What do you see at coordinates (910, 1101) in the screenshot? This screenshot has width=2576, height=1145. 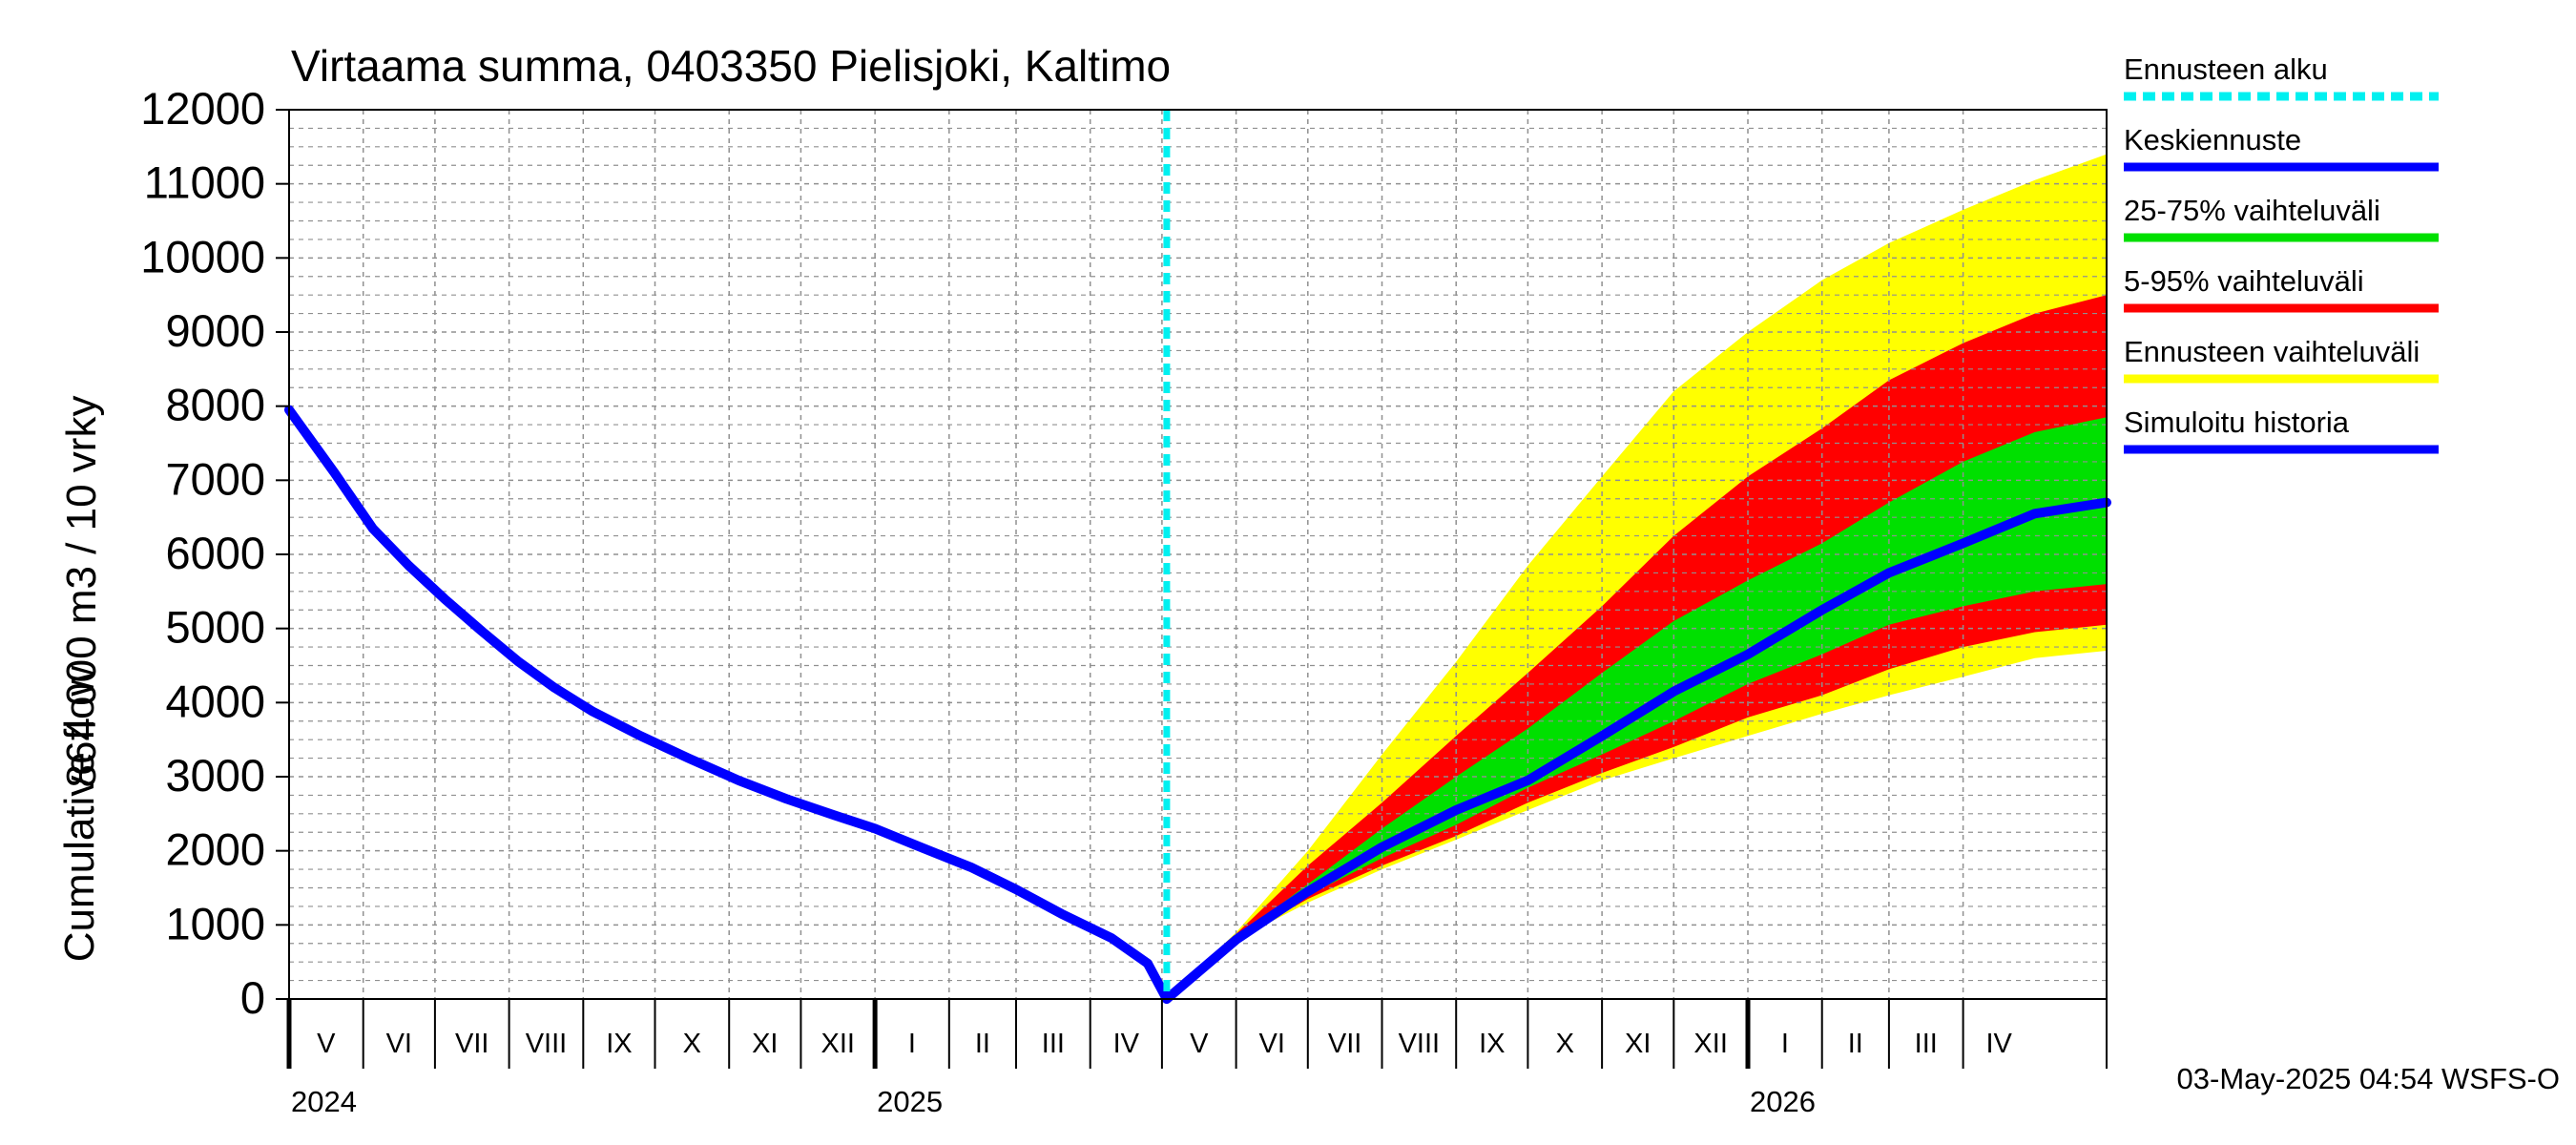 I see `year-label: 2025` at bounding box center [910, 1101].